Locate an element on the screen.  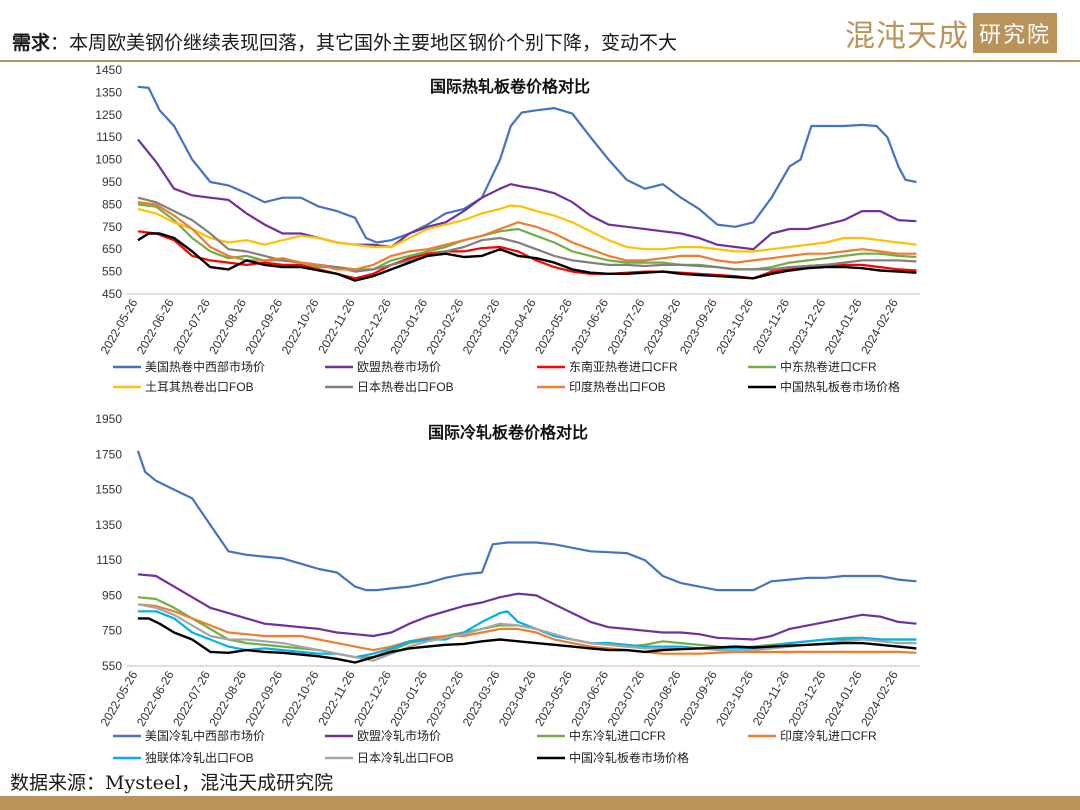
legend-entry: 独联体冷轧出口FOB is located at coordinates (199, 758).